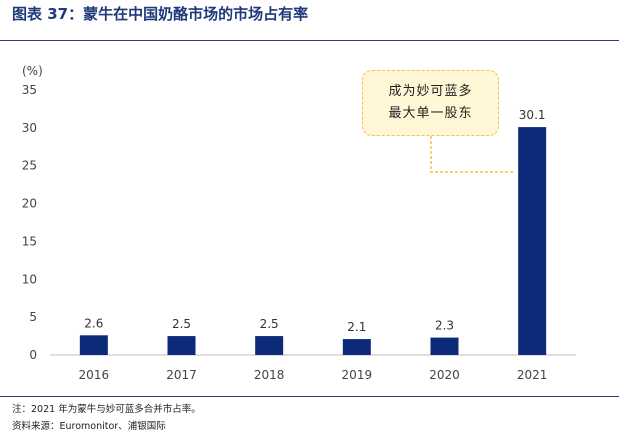 The width and height of the screenshot is (635, 436). I want to click on y-tick-label: 35, so click(29, 90).